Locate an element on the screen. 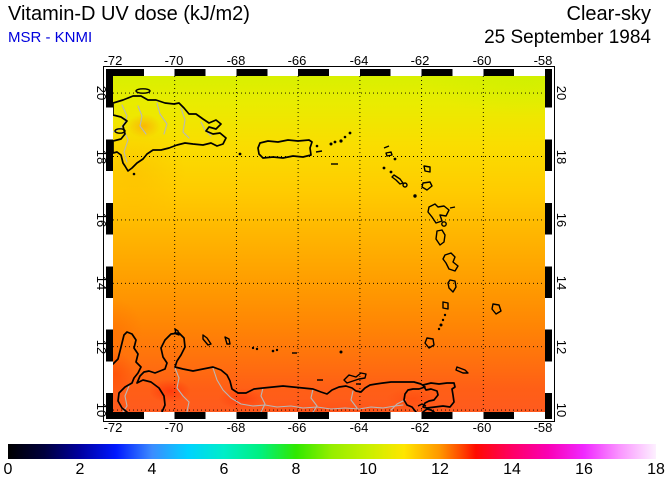  st-vincent is located at coordinates (445, 305).